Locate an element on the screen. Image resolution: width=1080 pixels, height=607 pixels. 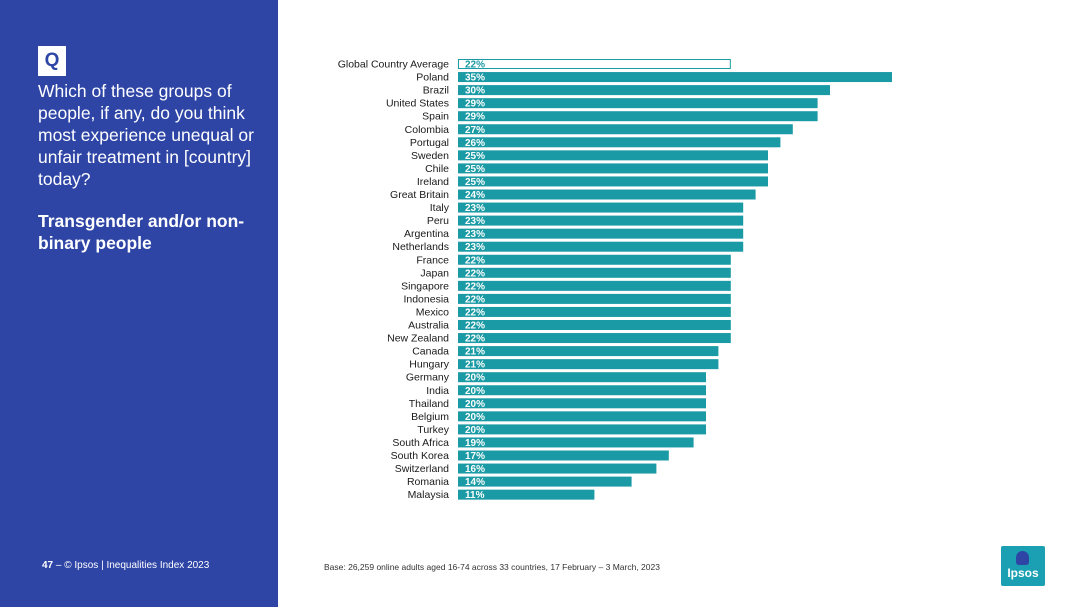
value-label-india: 20% is located at coordinates (475, 391).